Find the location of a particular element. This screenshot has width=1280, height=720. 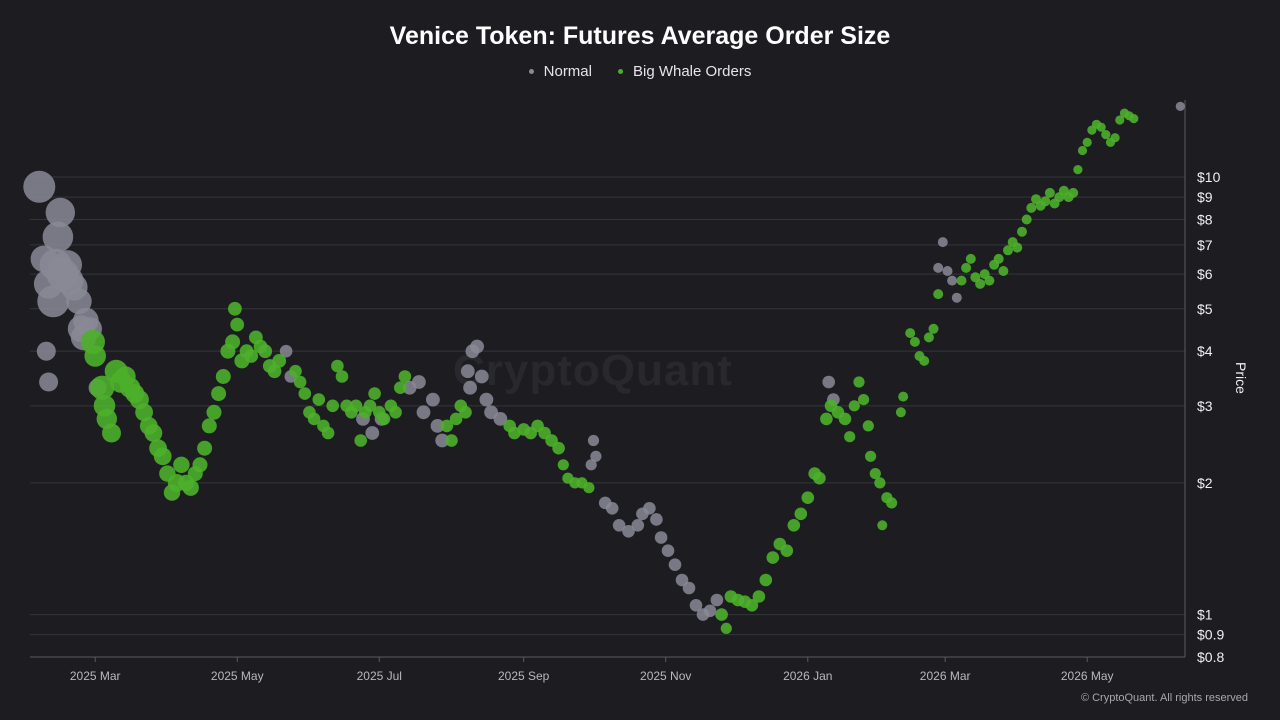

y-tick-label: $0.8 is located at coordinates (1210, 657).